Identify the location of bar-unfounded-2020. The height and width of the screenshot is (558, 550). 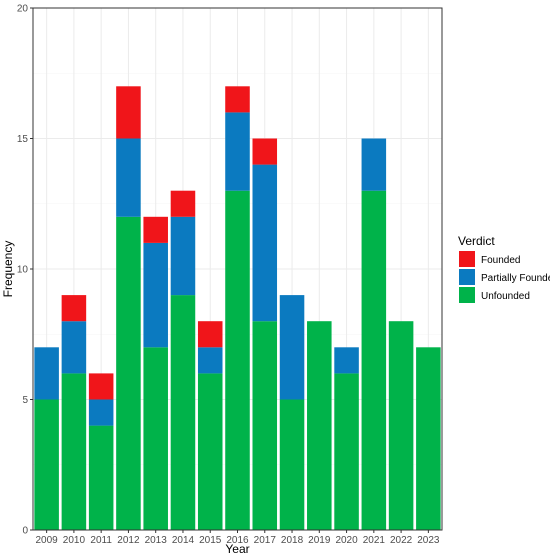
(346, 451).